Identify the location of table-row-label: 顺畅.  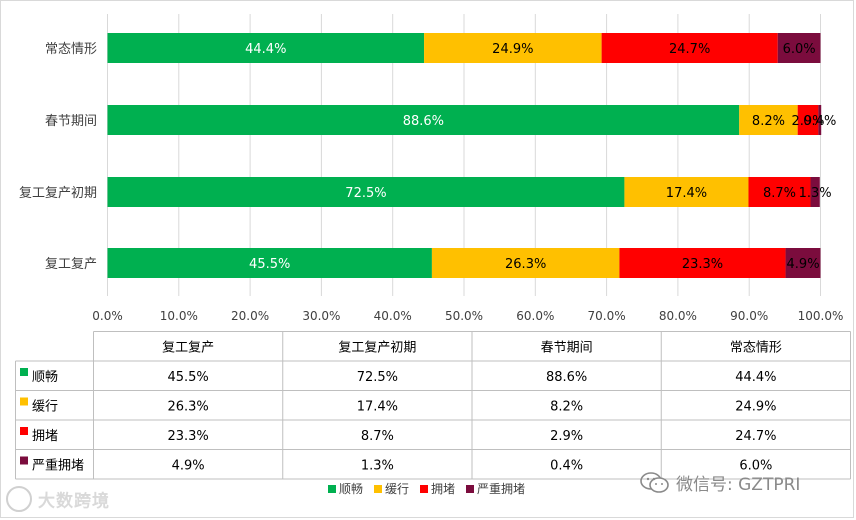
(45, 377).